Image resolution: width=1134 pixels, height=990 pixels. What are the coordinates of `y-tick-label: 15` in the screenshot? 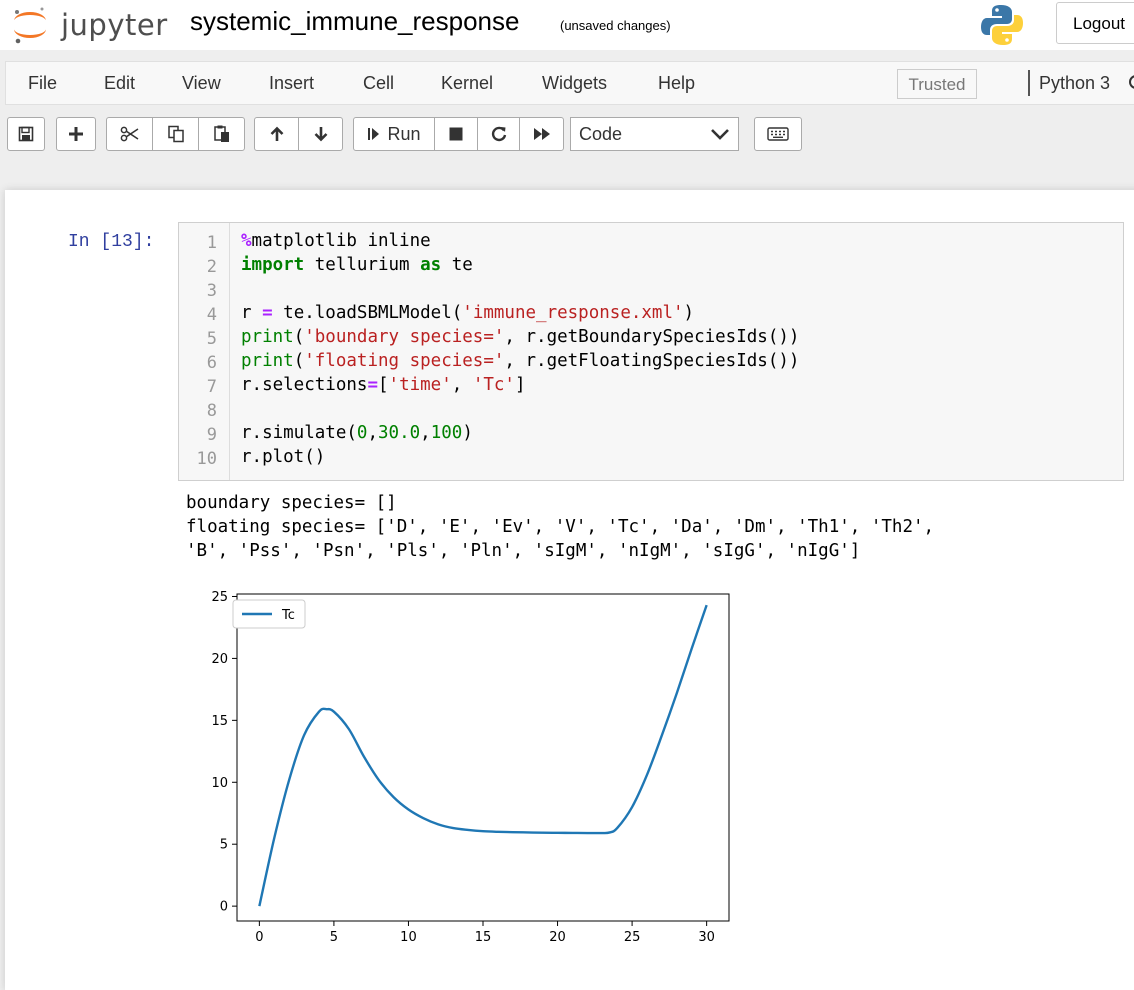 It's located at (219, 721).